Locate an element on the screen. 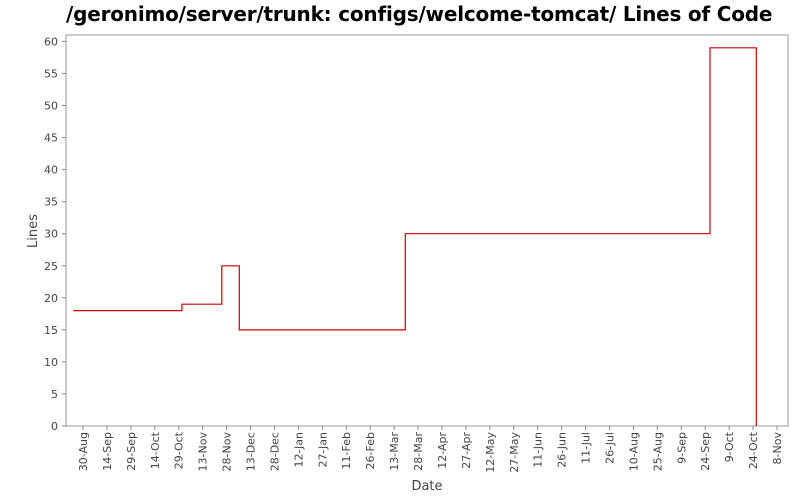 This screenshot has height=500, width=800. y-tick-label: 30 is located at coordinates (51, 234).